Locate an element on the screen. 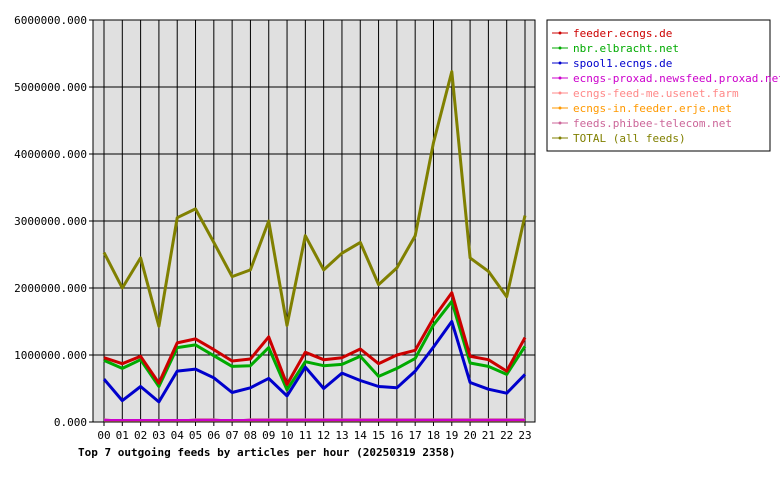  x-tick-label: 19 is located at coordinates (451, 435).